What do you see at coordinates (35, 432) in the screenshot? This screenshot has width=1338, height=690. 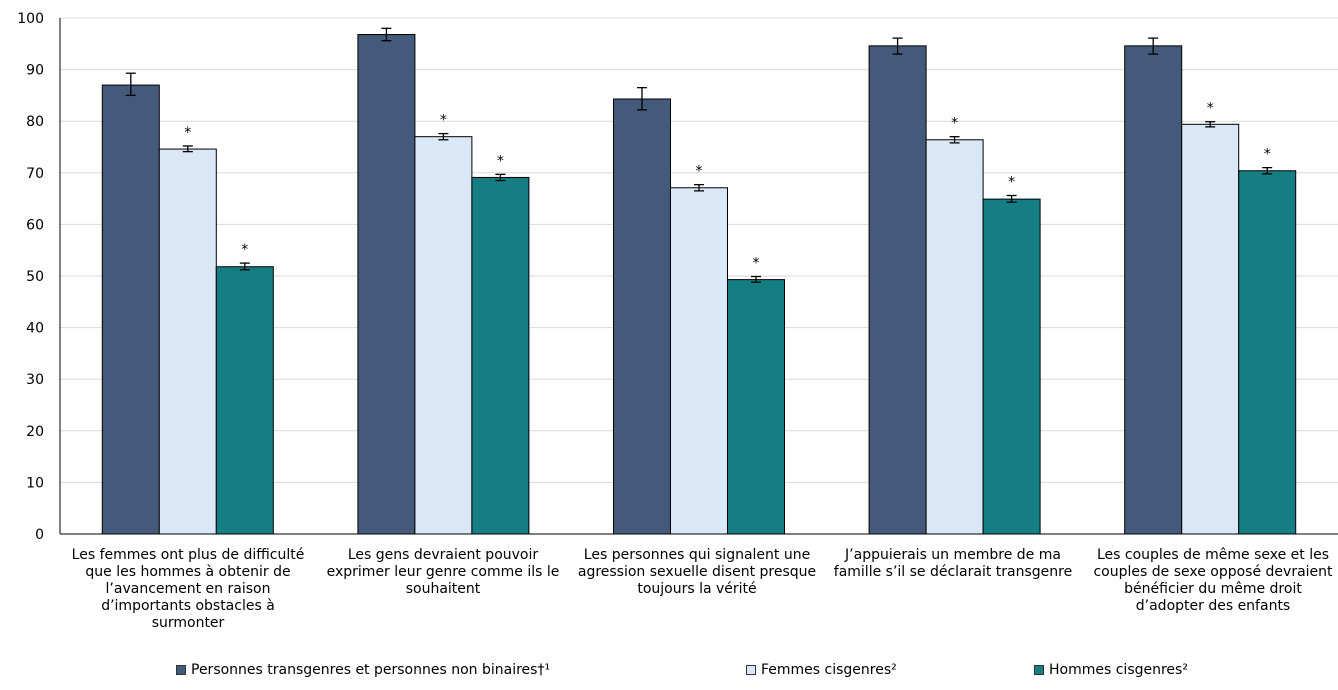 I see `y-tick-label: 20` at bounding box center [35, 432].